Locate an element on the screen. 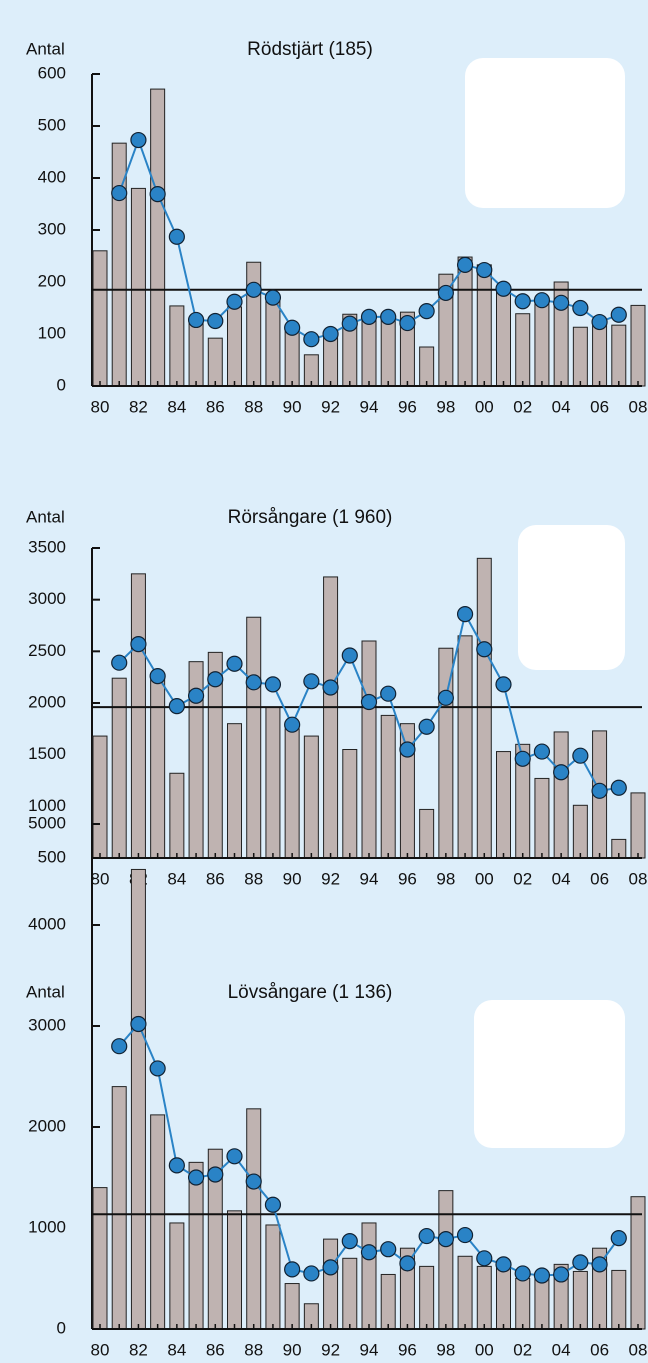 The width and height of the screenshot is (648, 1363). x-tick-label: 96 is located at coordinates (407, 406).